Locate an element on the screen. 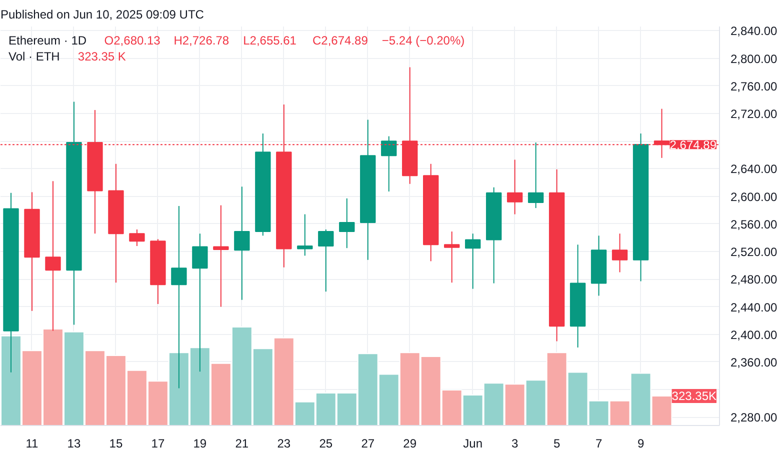 The width and height of the screenshot is (780, 470). y-tick-label: 2,640.00 is located at coordinates (754, 169).